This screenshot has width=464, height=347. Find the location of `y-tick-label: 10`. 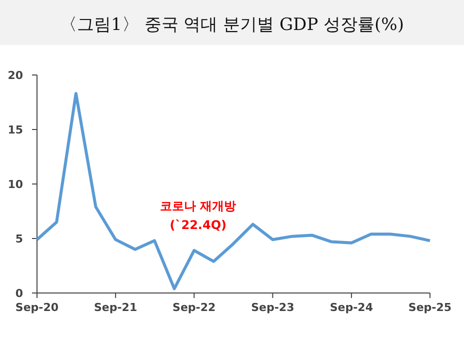

y-tick-label: 10 is located at coordinates (16, 184).